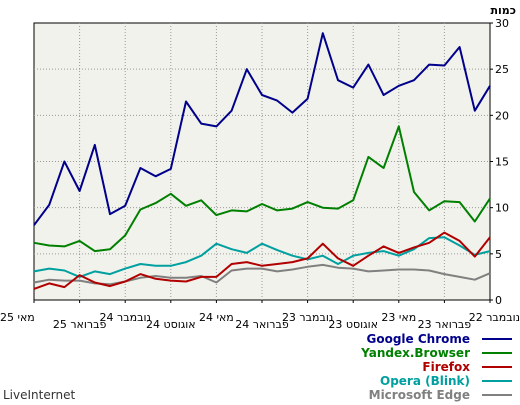 The image size is (520, 405). What do you see at coordinates (398, 317) in the screenshot?
I see `x-tick-label: מאי 23` at bounding box center [398, 317].